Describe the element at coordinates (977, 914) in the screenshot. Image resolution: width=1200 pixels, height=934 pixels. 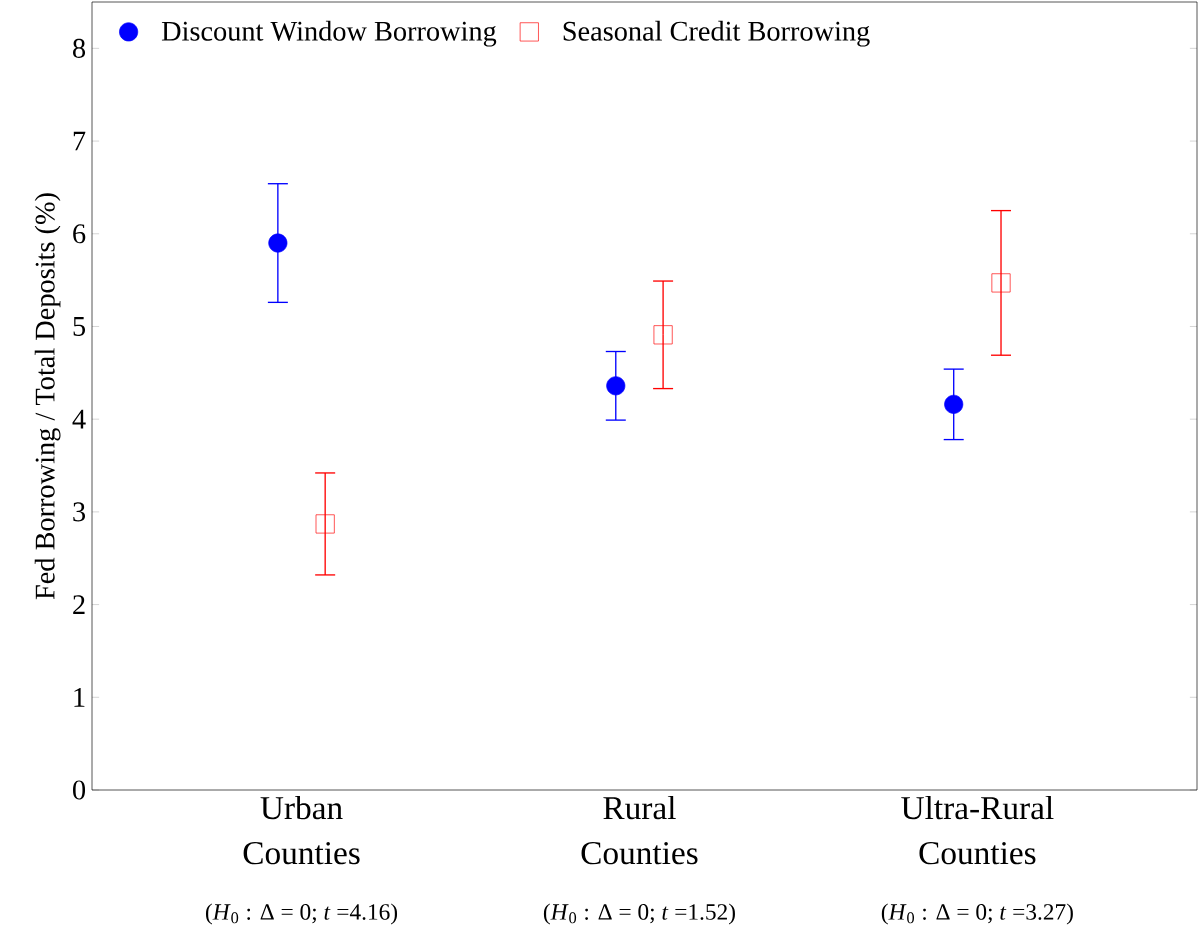
I see `text: (H$_{0}$ : Δ = 0; t =3.27)` at that location.